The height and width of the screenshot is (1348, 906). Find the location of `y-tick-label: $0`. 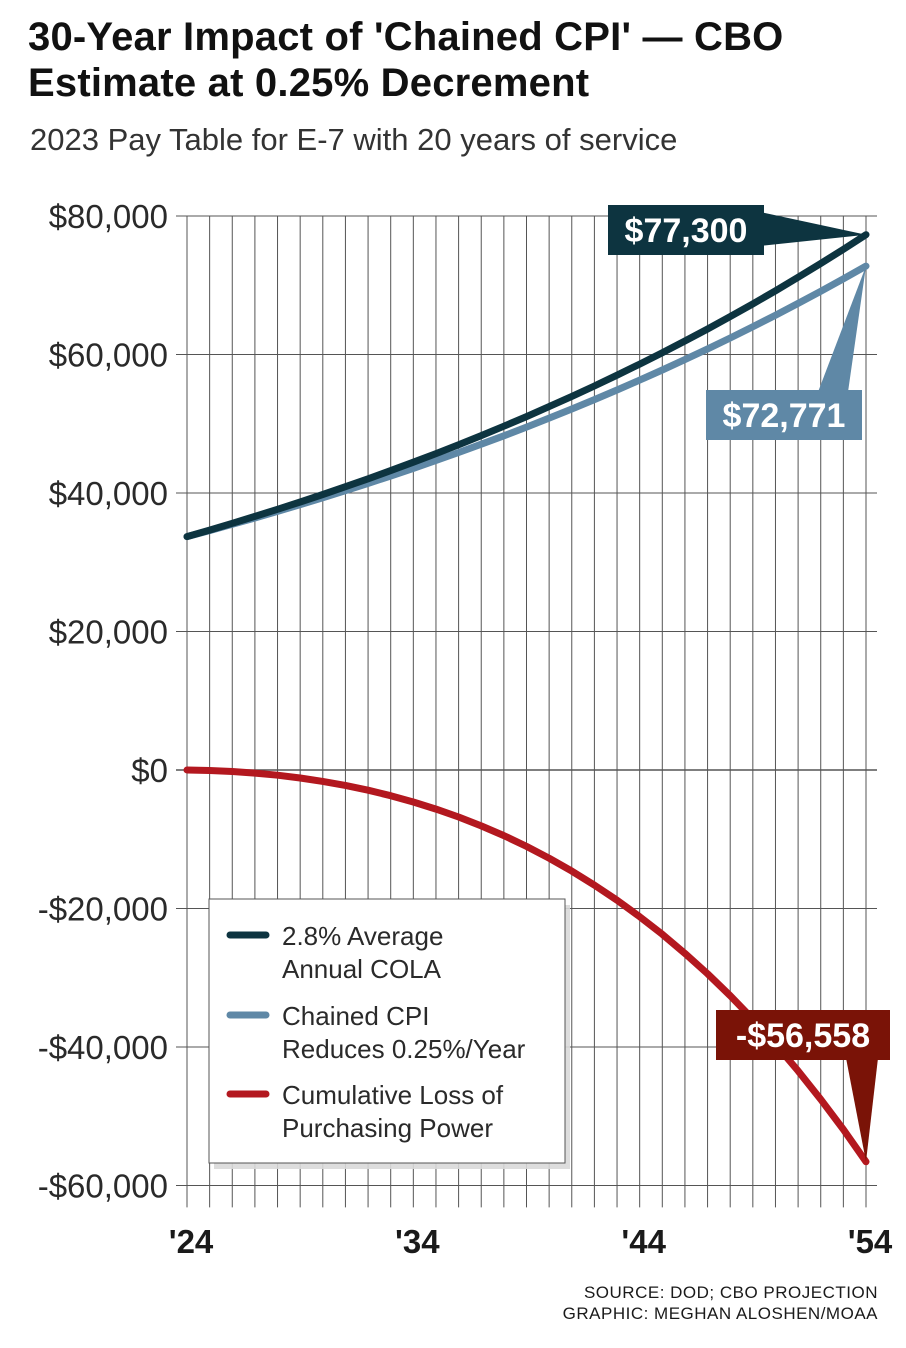

y-tick-label: $0 is located at coordinates (149, 770).